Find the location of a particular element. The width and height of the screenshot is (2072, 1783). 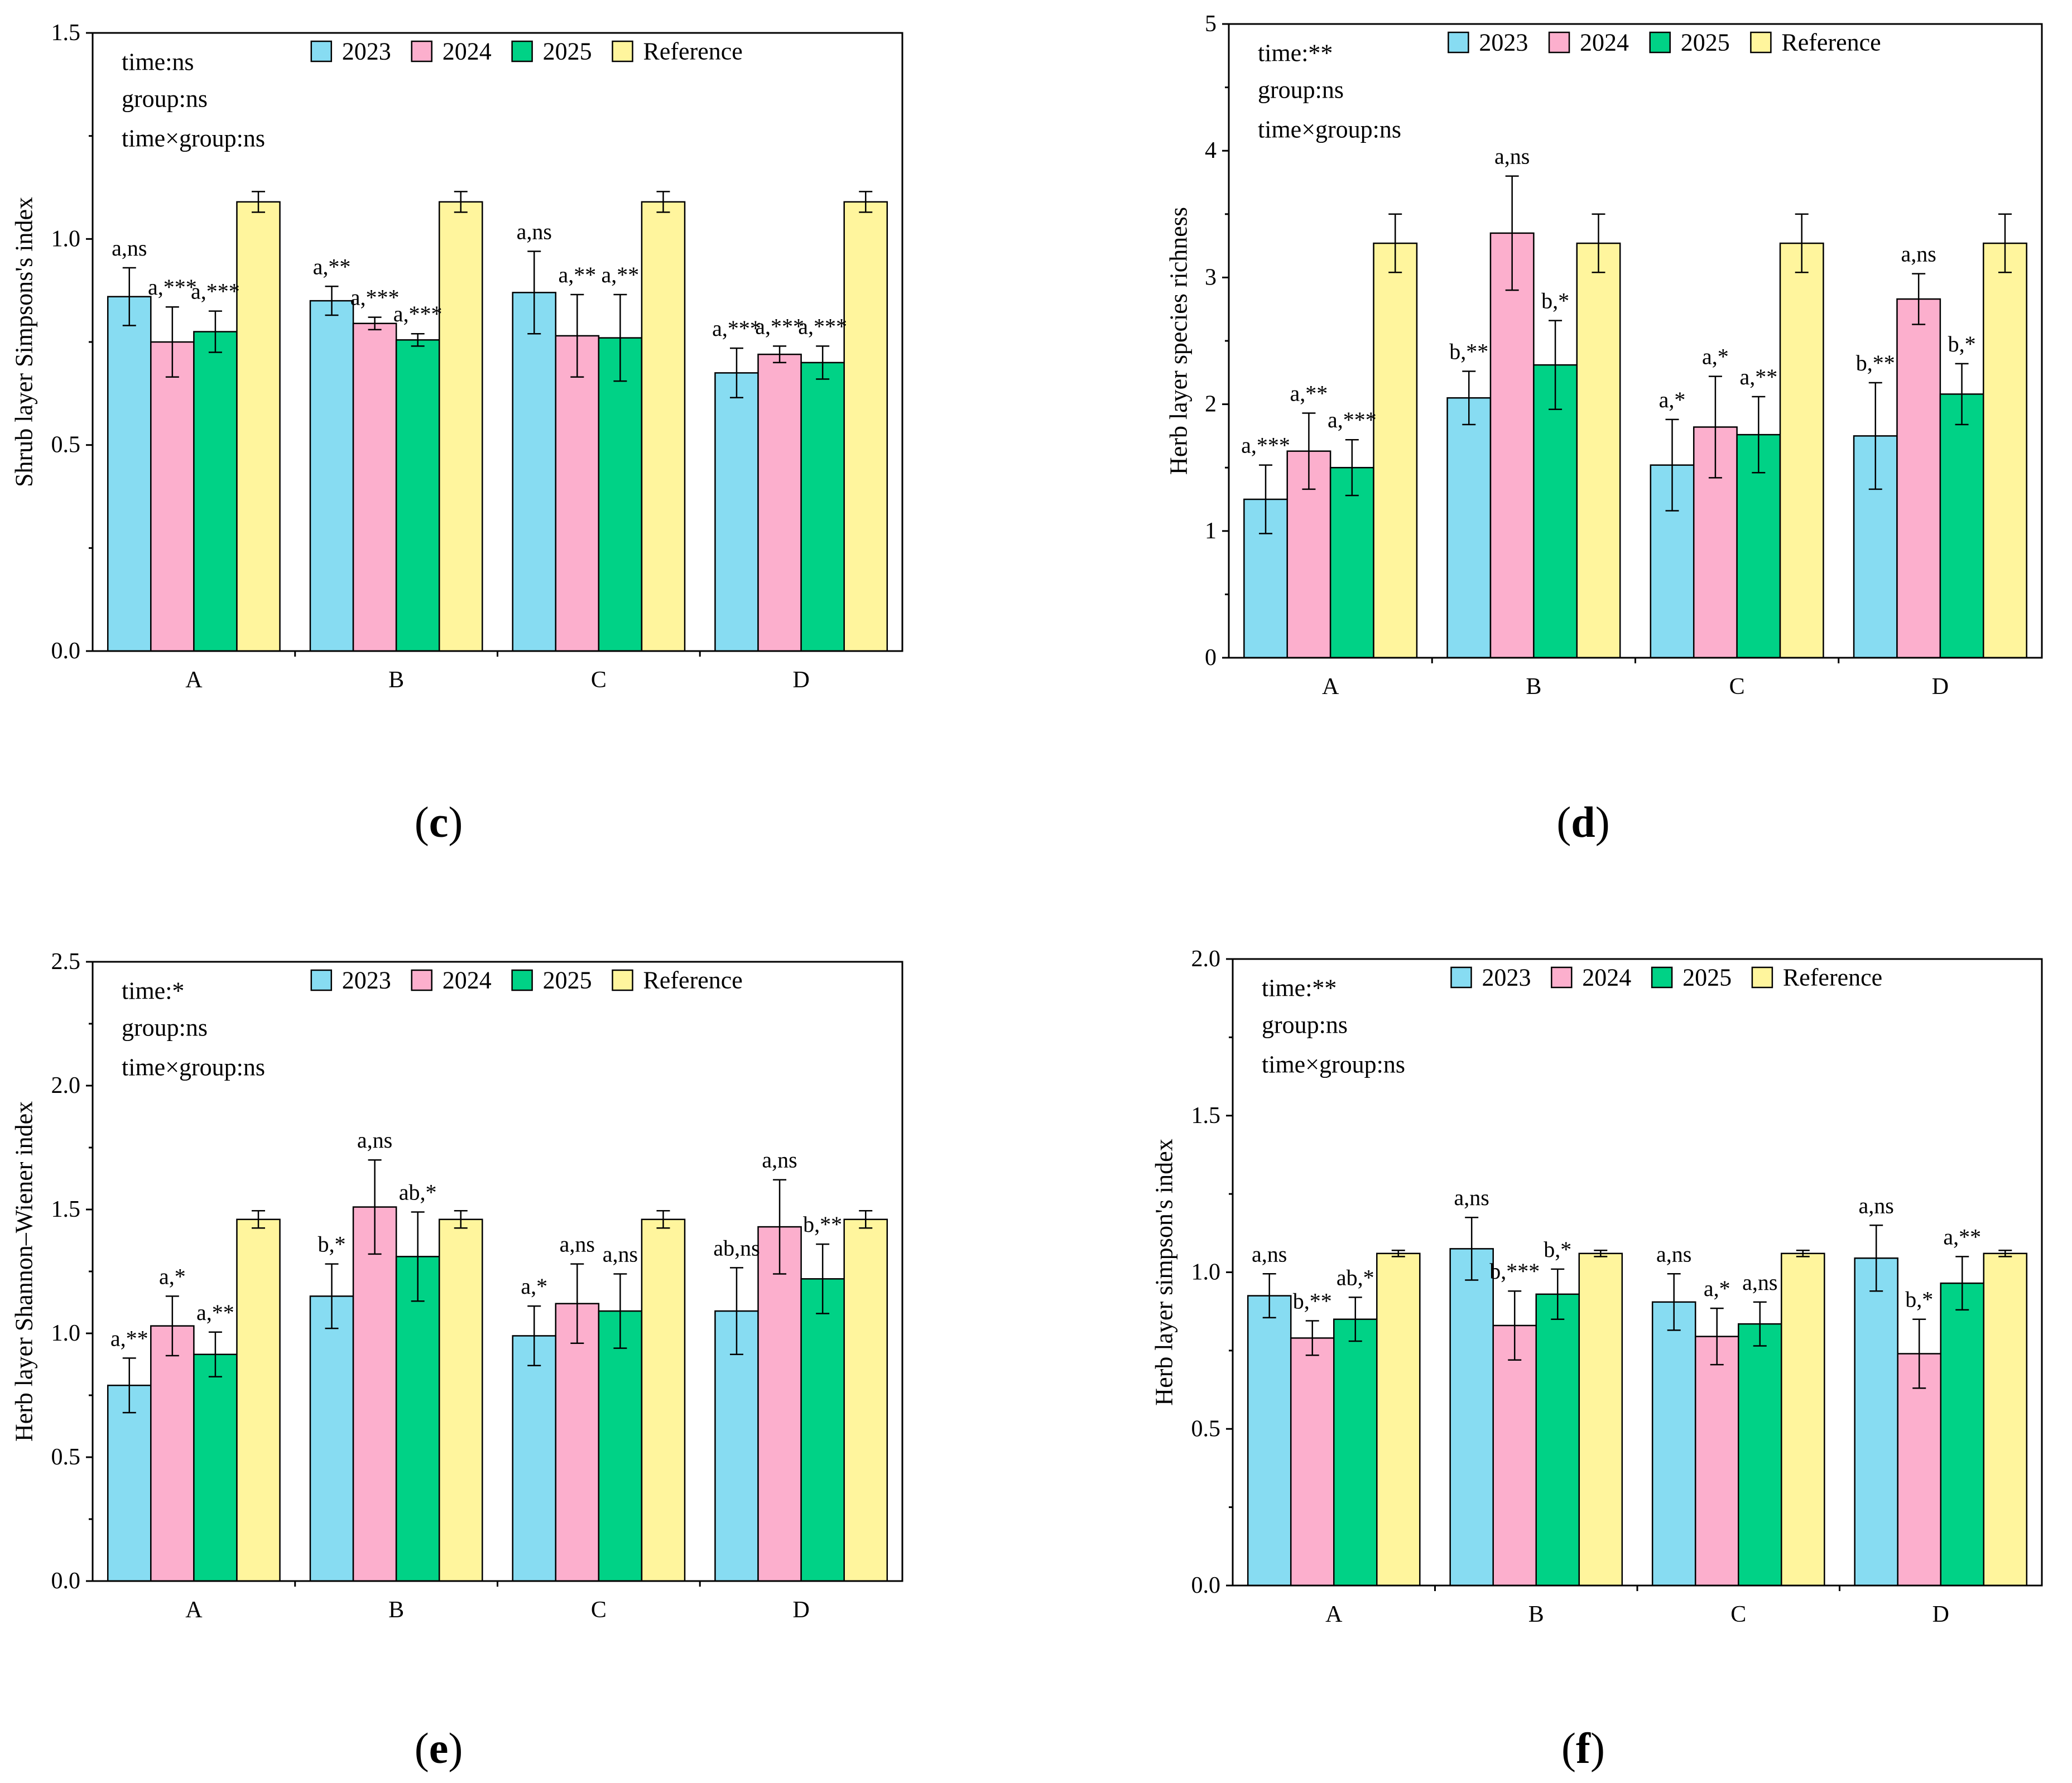

annotation-f-a-2025: ab,* is located at coordinates (1355, 1278).